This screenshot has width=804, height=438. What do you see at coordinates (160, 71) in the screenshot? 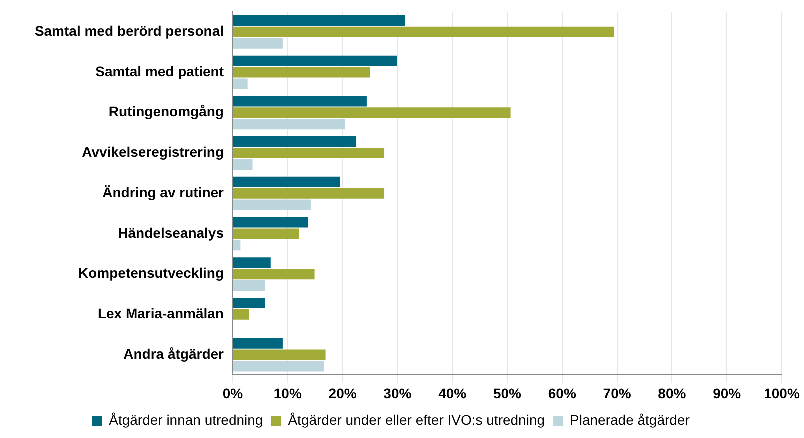
I see `y-tick-label: Samtal med patient` at bounding box center [160, 71].